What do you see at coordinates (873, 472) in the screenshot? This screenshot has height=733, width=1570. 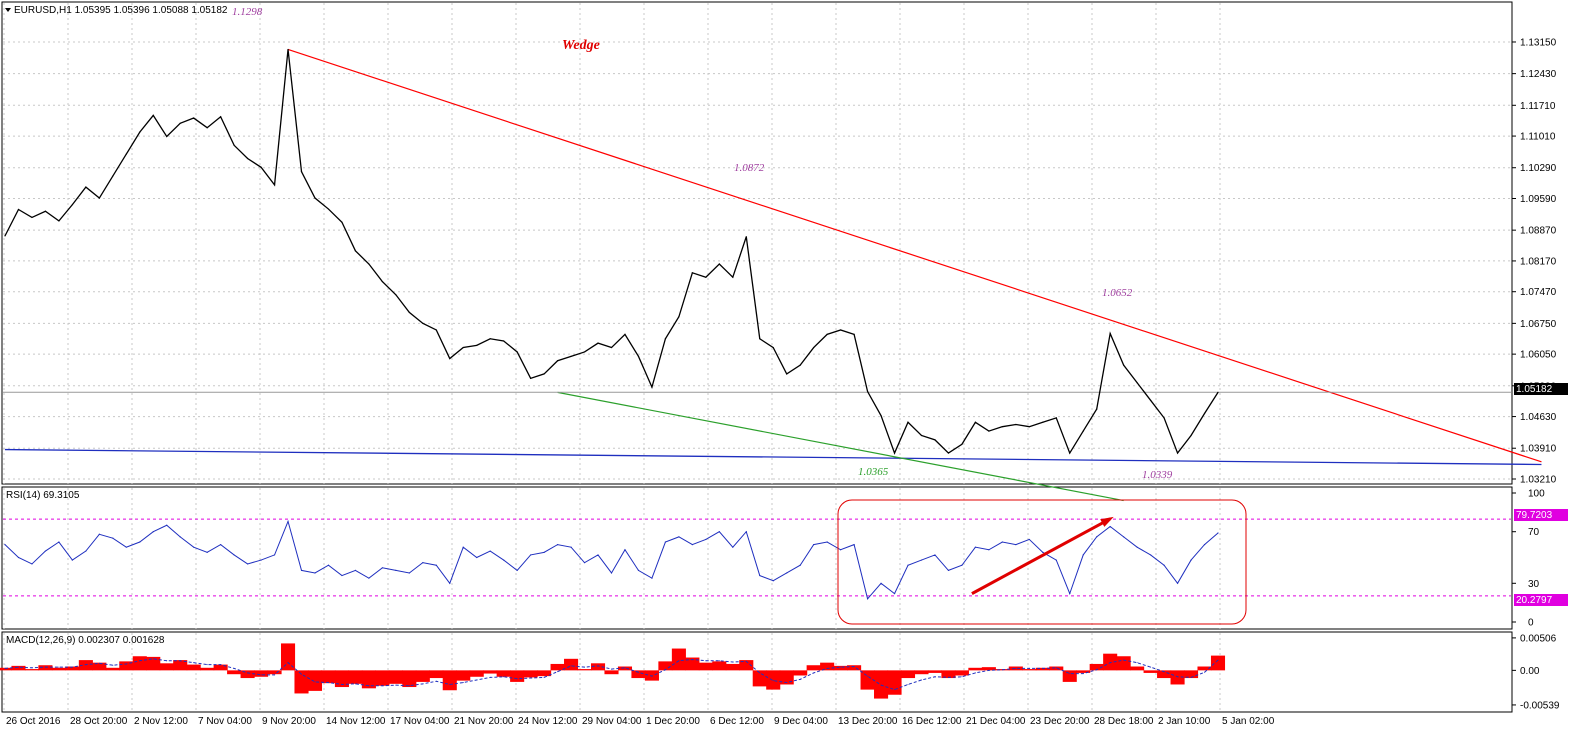 I see `annotation-low-1: 1.0365` at bounding box center [873, 472].